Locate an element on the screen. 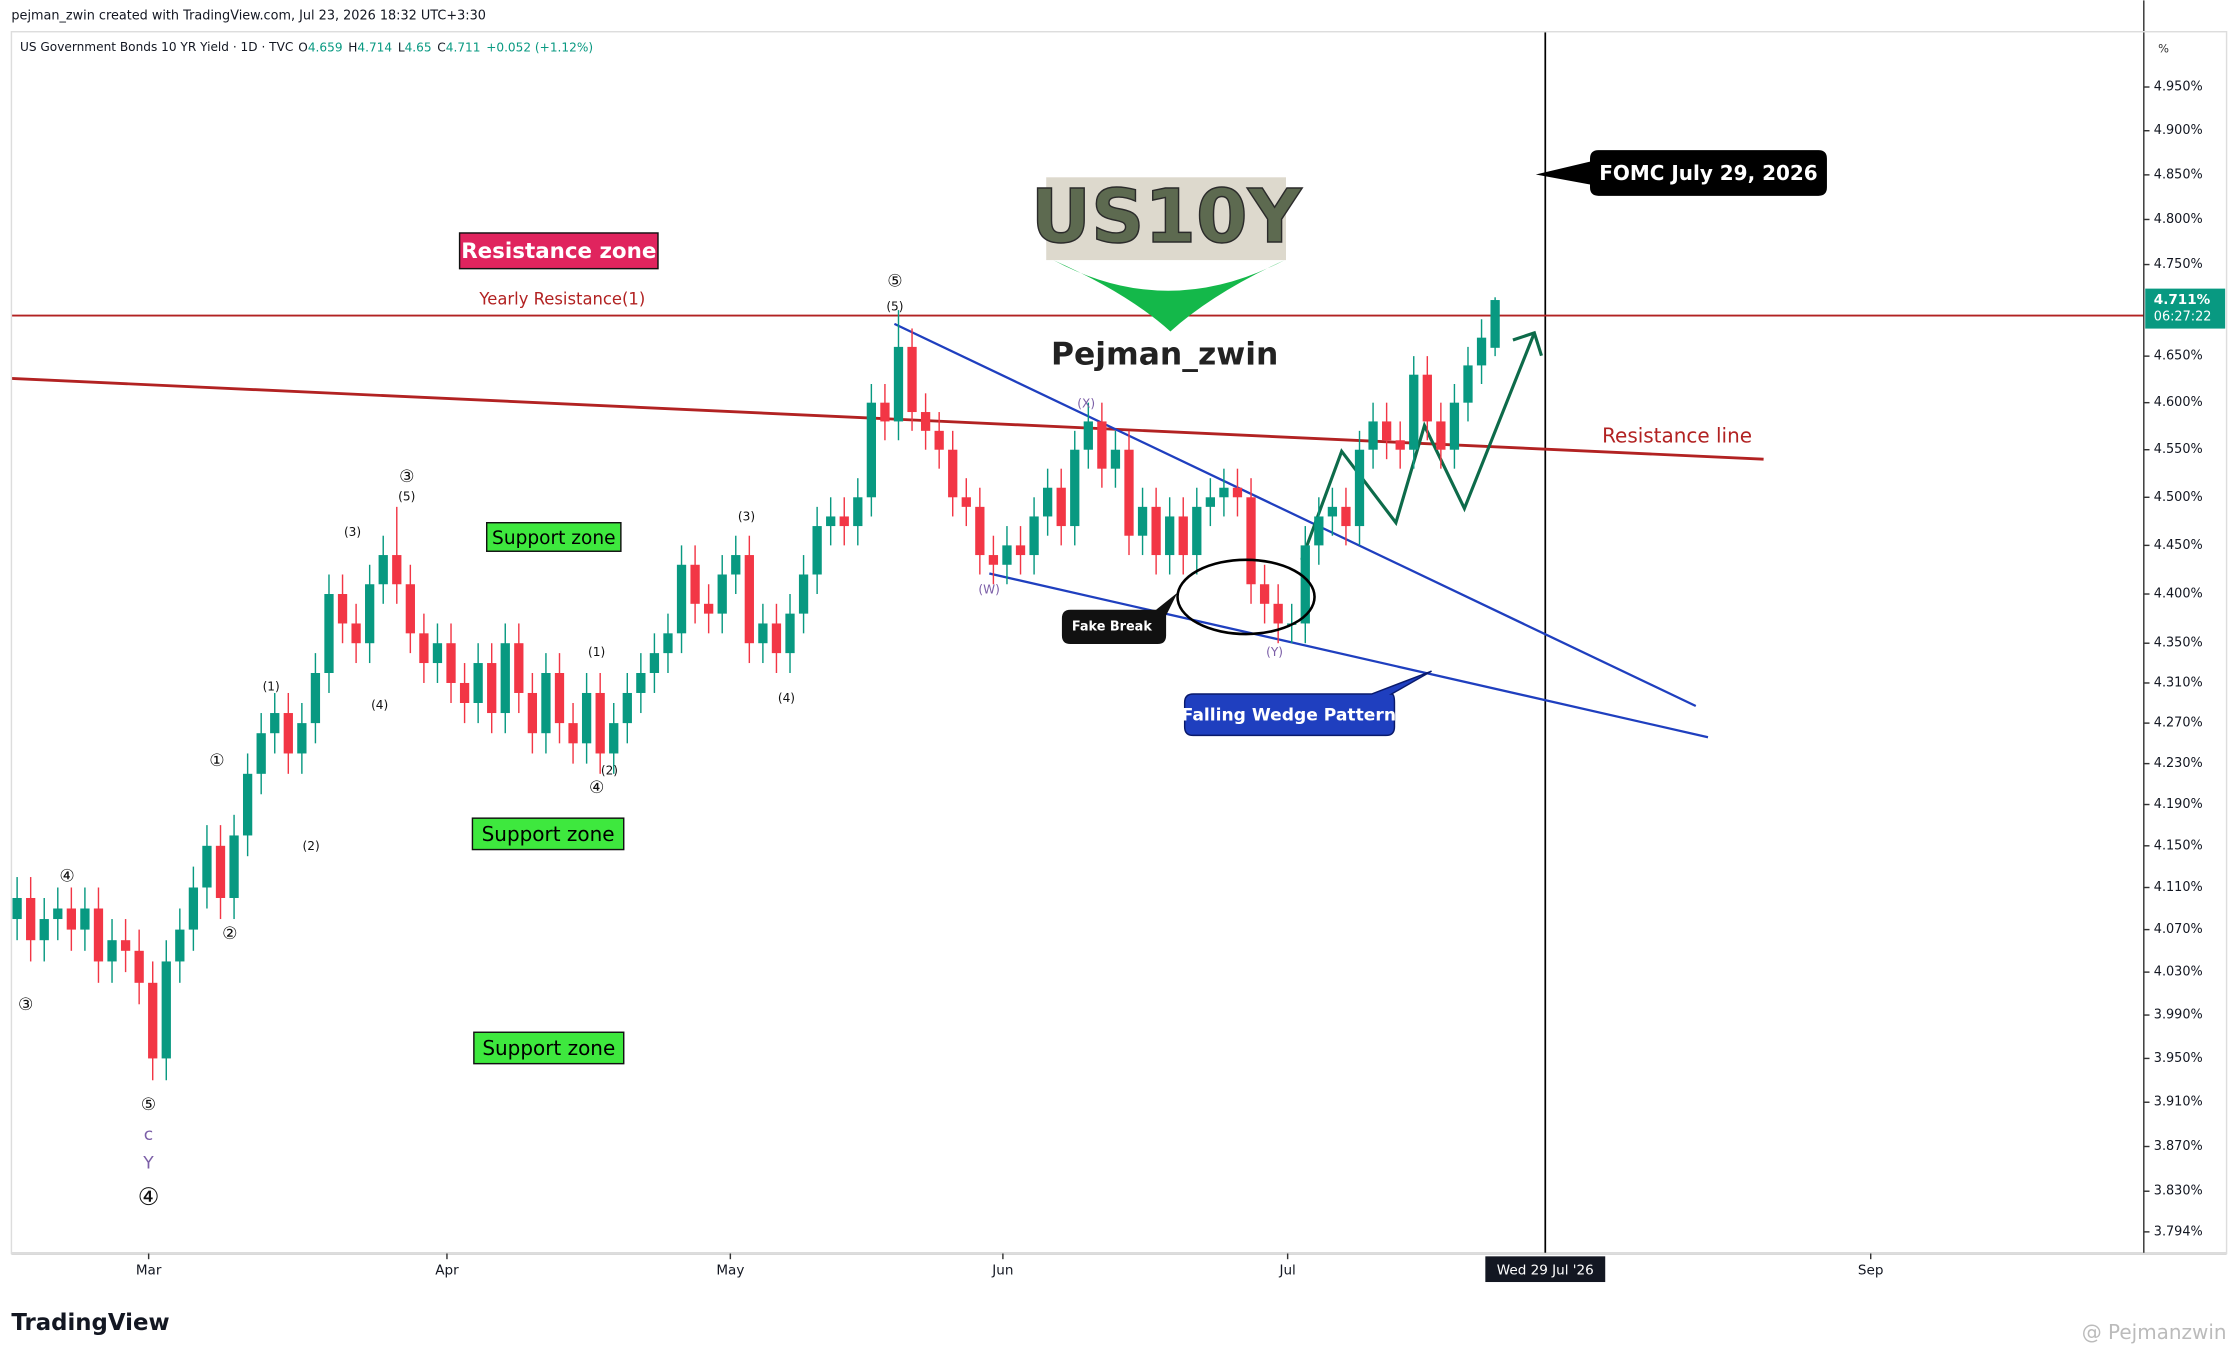  y-tick-label: 4.310% is located at coordinates (2178, 682).